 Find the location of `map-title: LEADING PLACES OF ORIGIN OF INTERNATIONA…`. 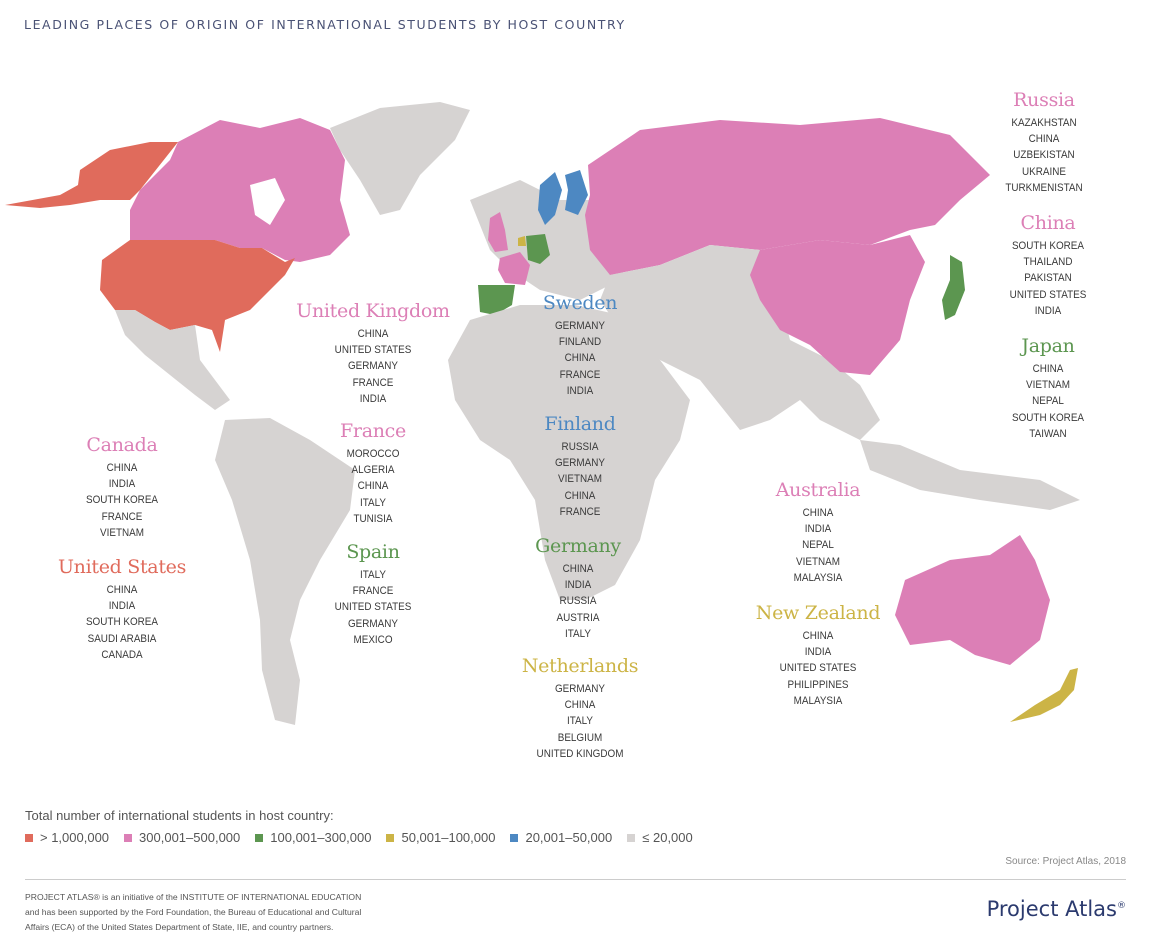

map-title: LEADING PLACES OF ORIGIN OF INTERNATIONA… is located at coordinates (325, 24).